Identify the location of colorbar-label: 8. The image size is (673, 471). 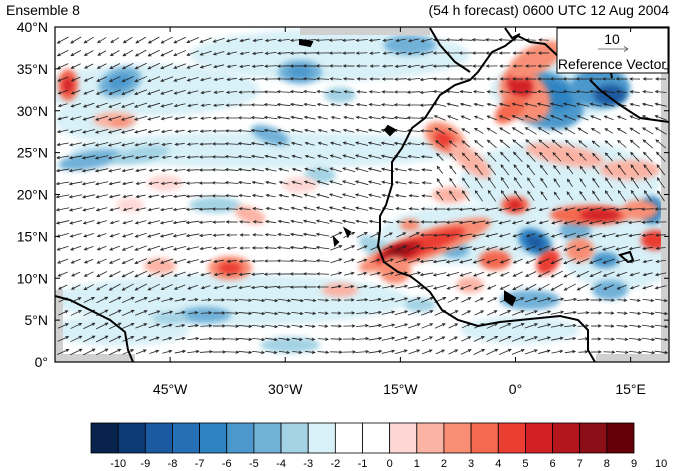
(607, 464).